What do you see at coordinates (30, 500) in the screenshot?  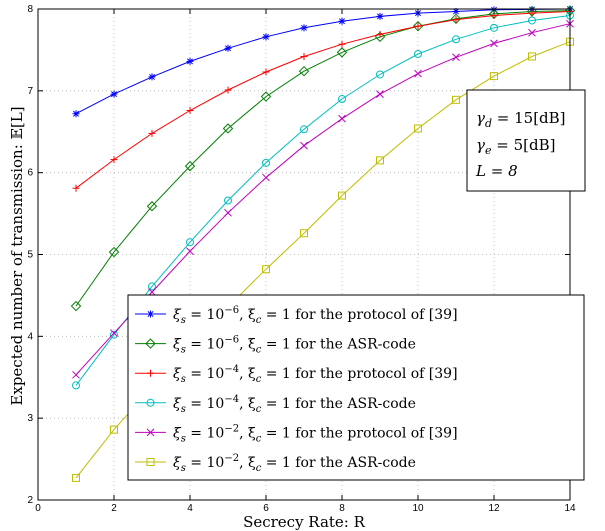 I see `y-tick-label: 2` at bounding box center [30, 500].